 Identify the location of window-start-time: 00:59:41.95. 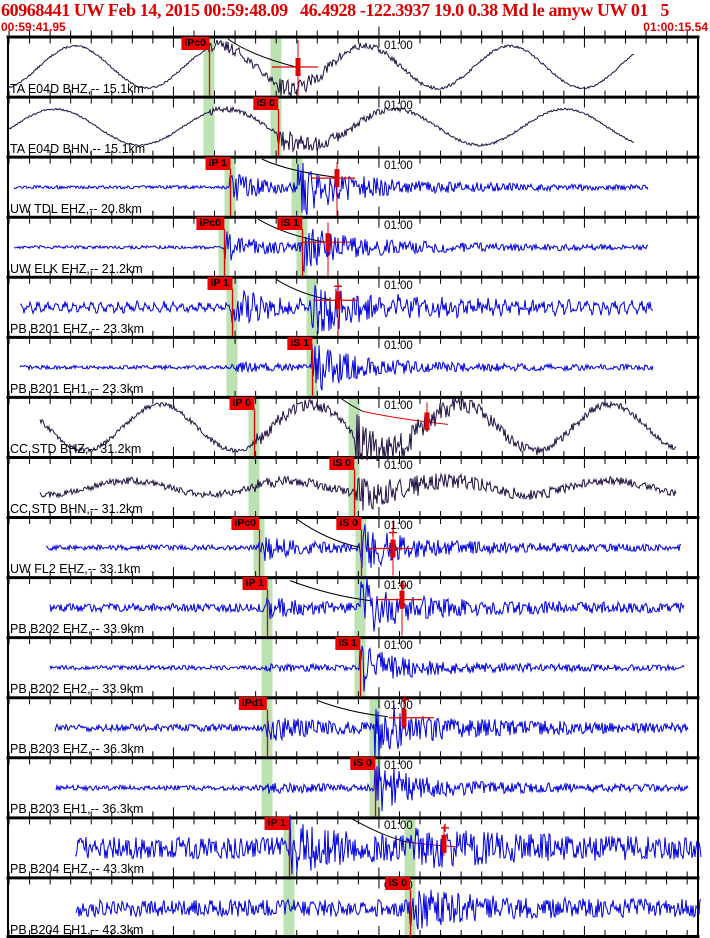
(33, 27).